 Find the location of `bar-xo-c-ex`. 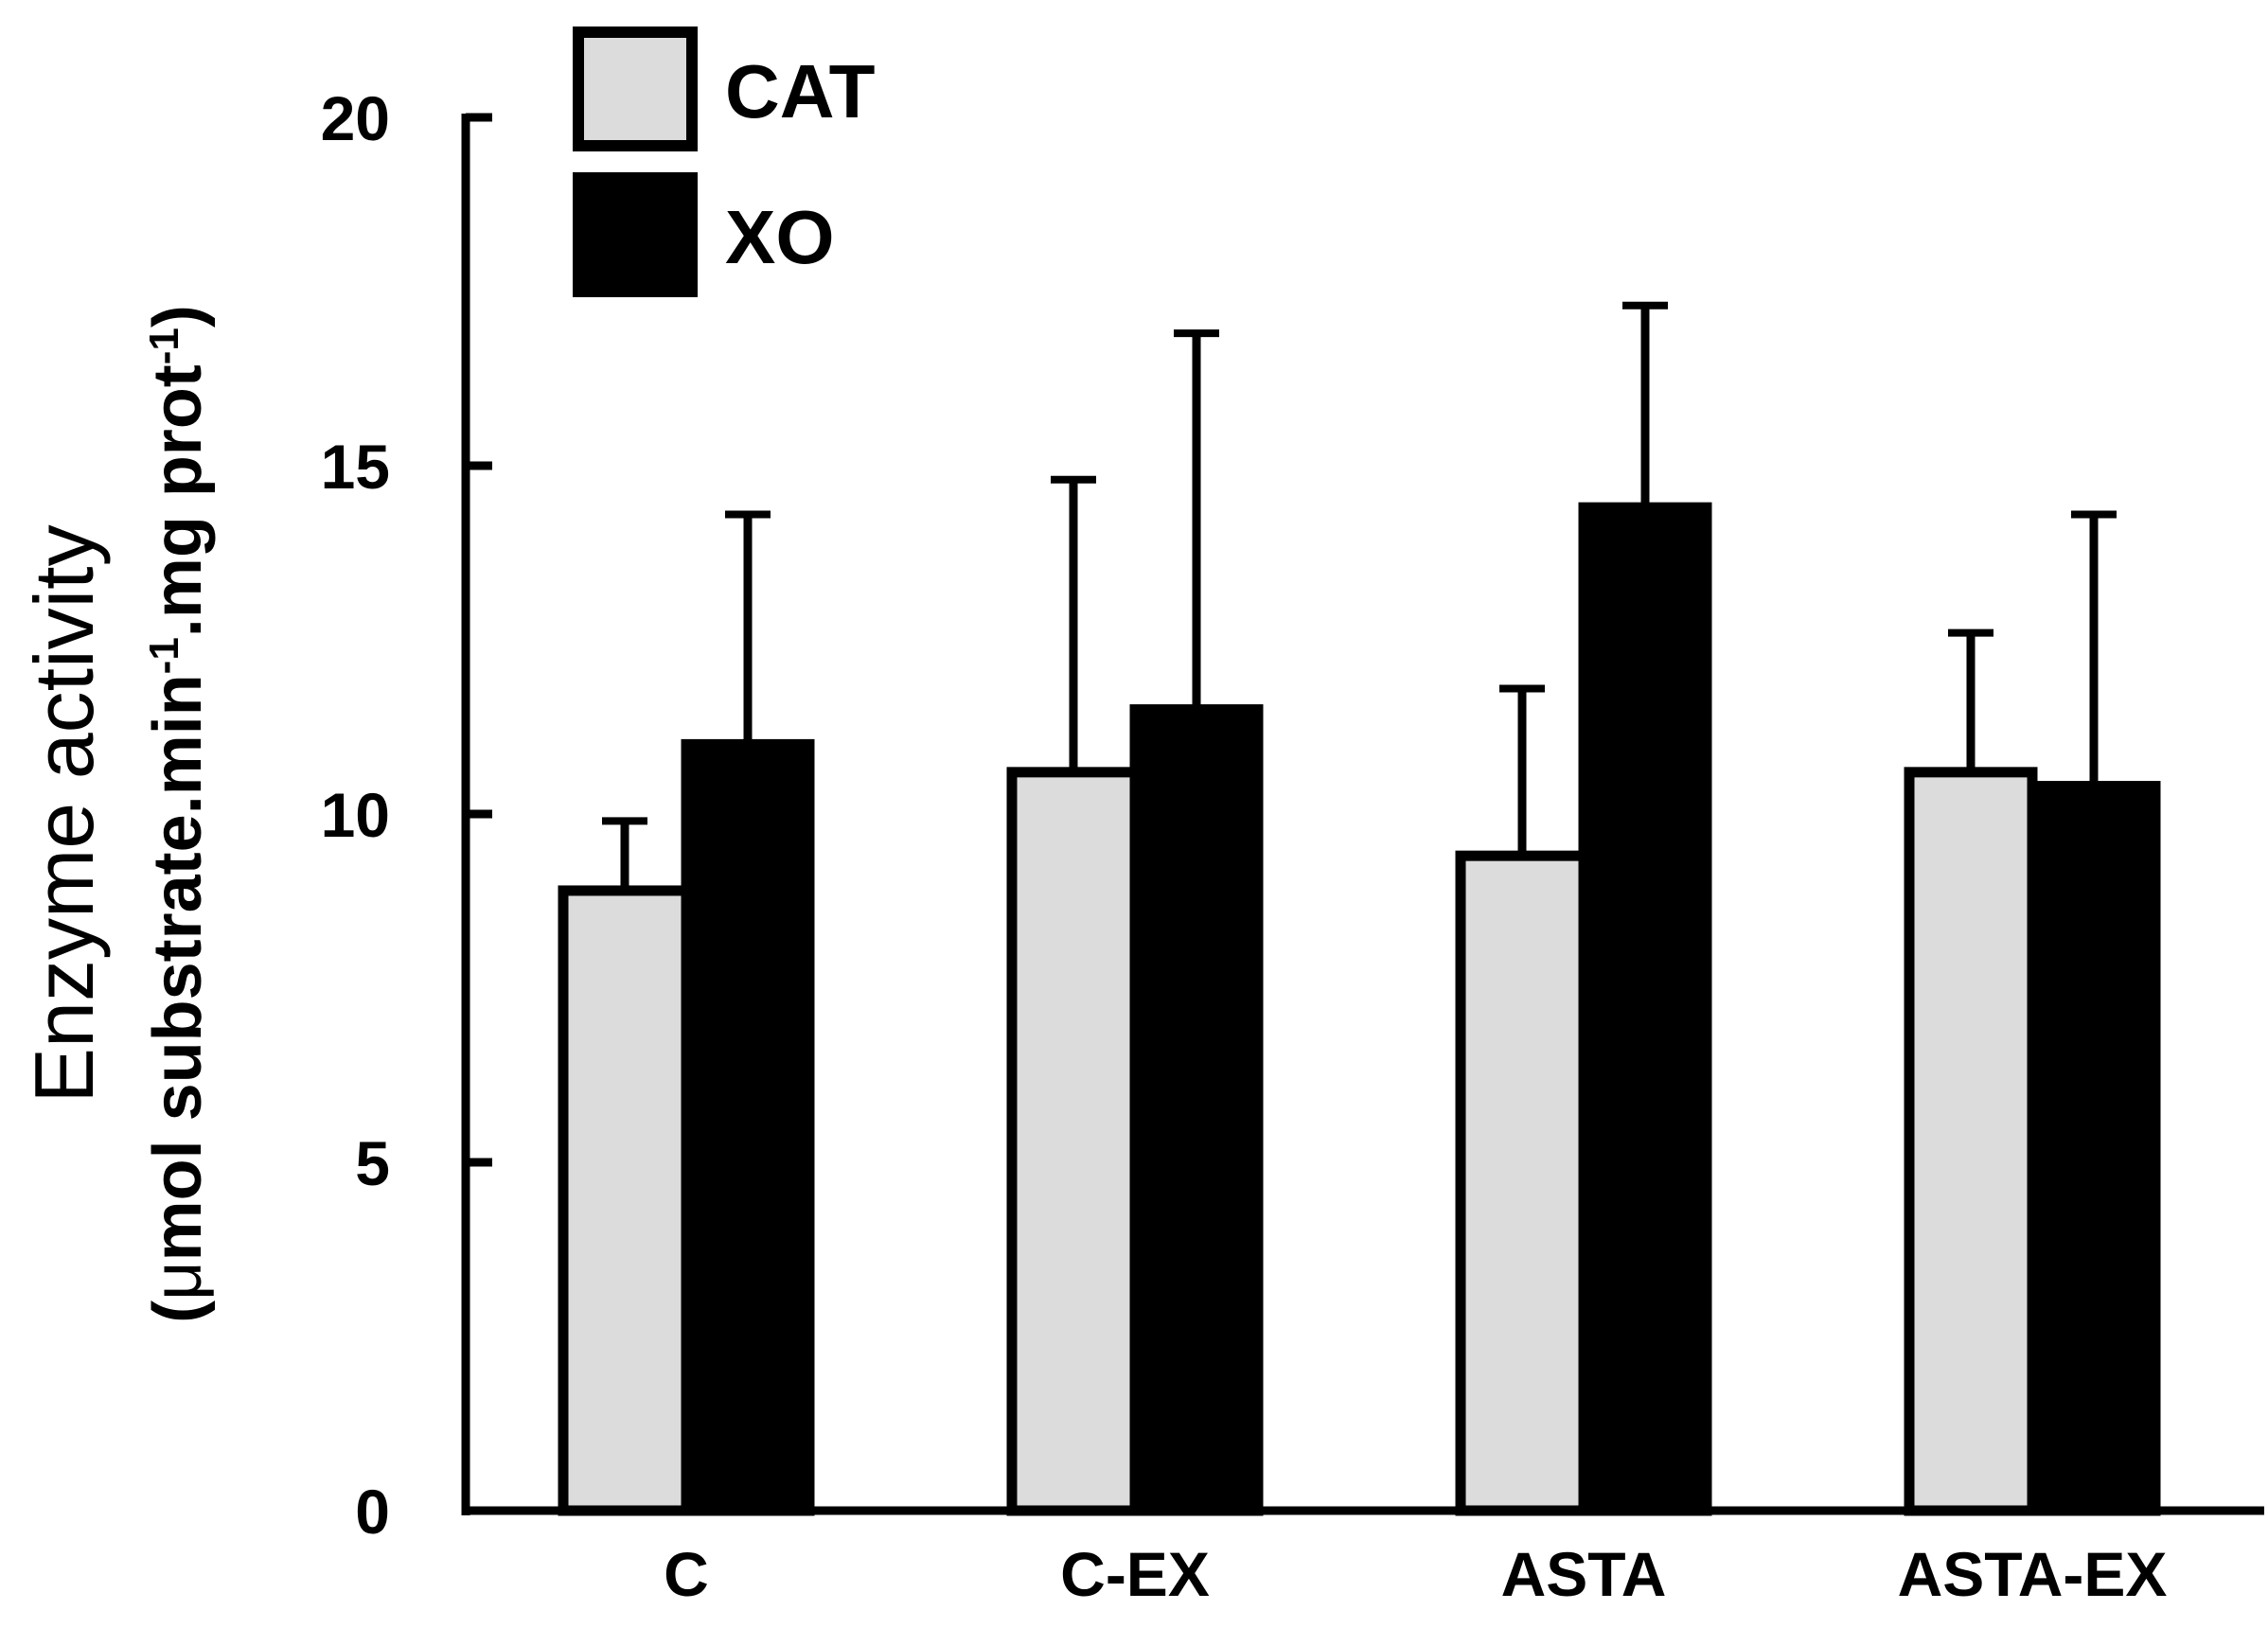

bar-xo-c-ex is located at coordinates (1196, 1110).